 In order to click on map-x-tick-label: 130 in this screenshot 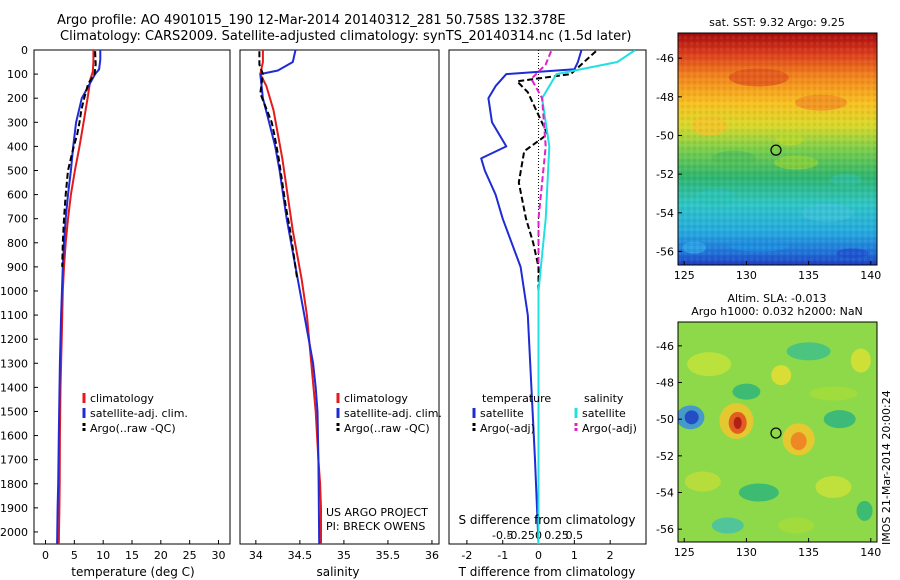, I will do `click(746, 552)`.